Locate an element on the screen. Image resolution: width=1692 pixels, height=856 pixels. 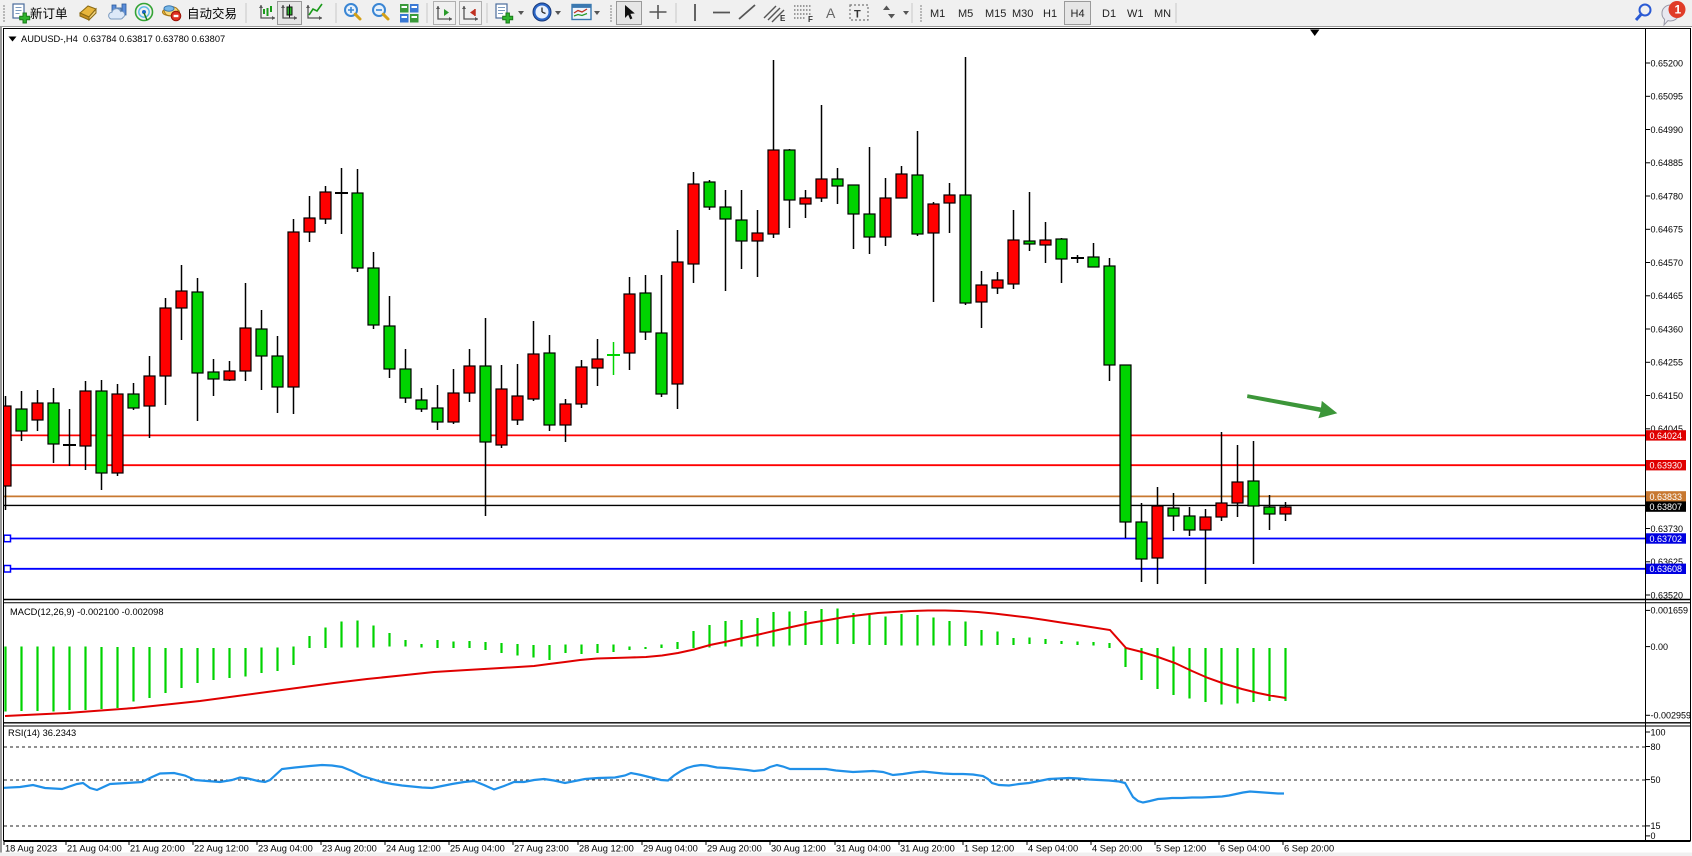
svg-text: 0.64780 is located at coordinates (1667, 196).